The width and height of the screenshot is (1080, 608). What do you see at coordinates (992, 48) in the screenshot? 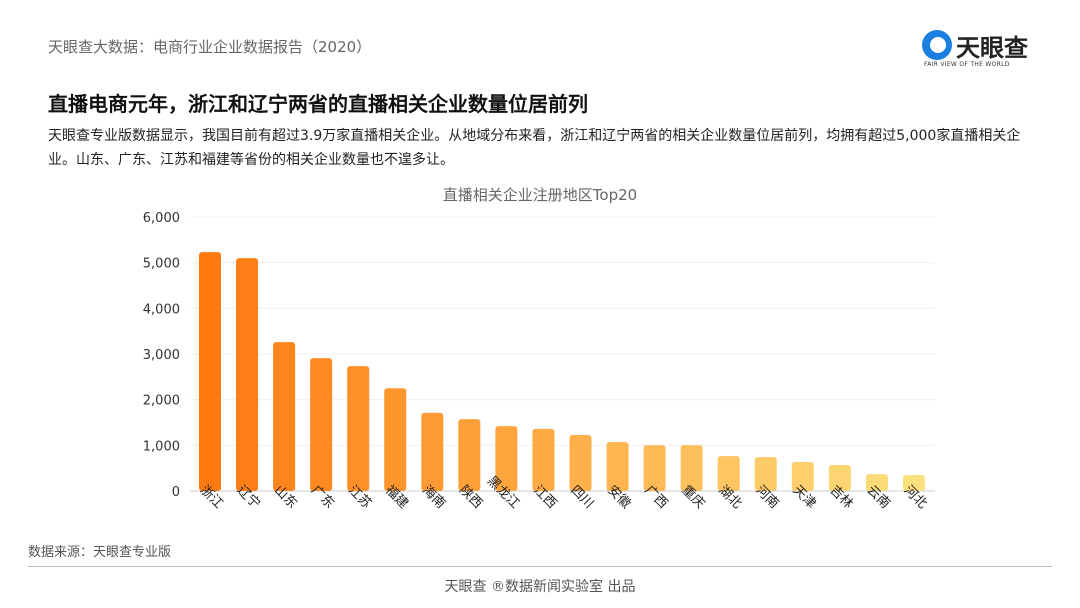
I see `logo-name: 天眼查` at bounding box center [992, 48].